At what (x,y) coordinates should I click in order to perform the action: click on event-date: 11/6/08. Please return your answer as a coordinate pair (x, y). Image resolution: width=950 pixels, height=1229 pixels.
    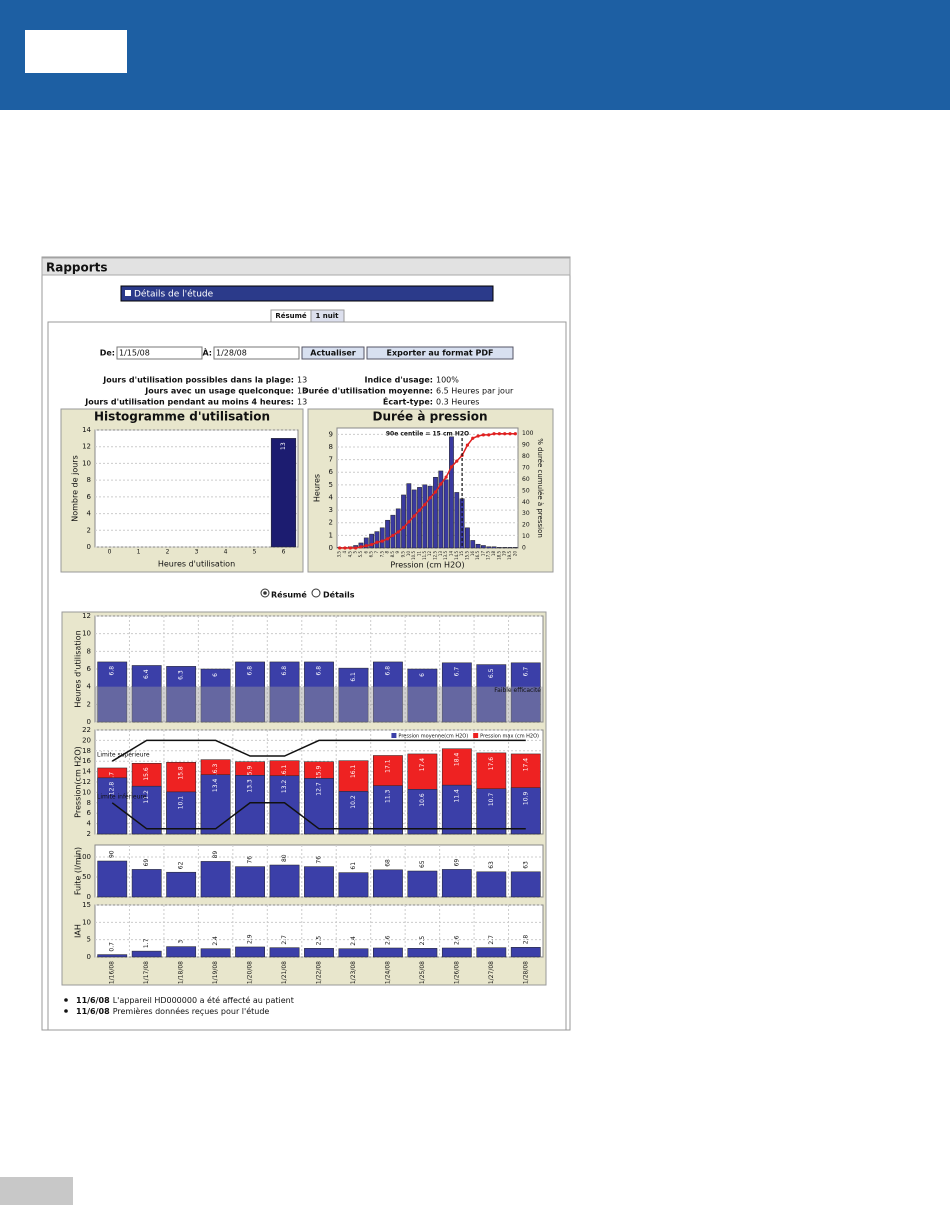
    Looking at the image, I should click on (93, 1011).